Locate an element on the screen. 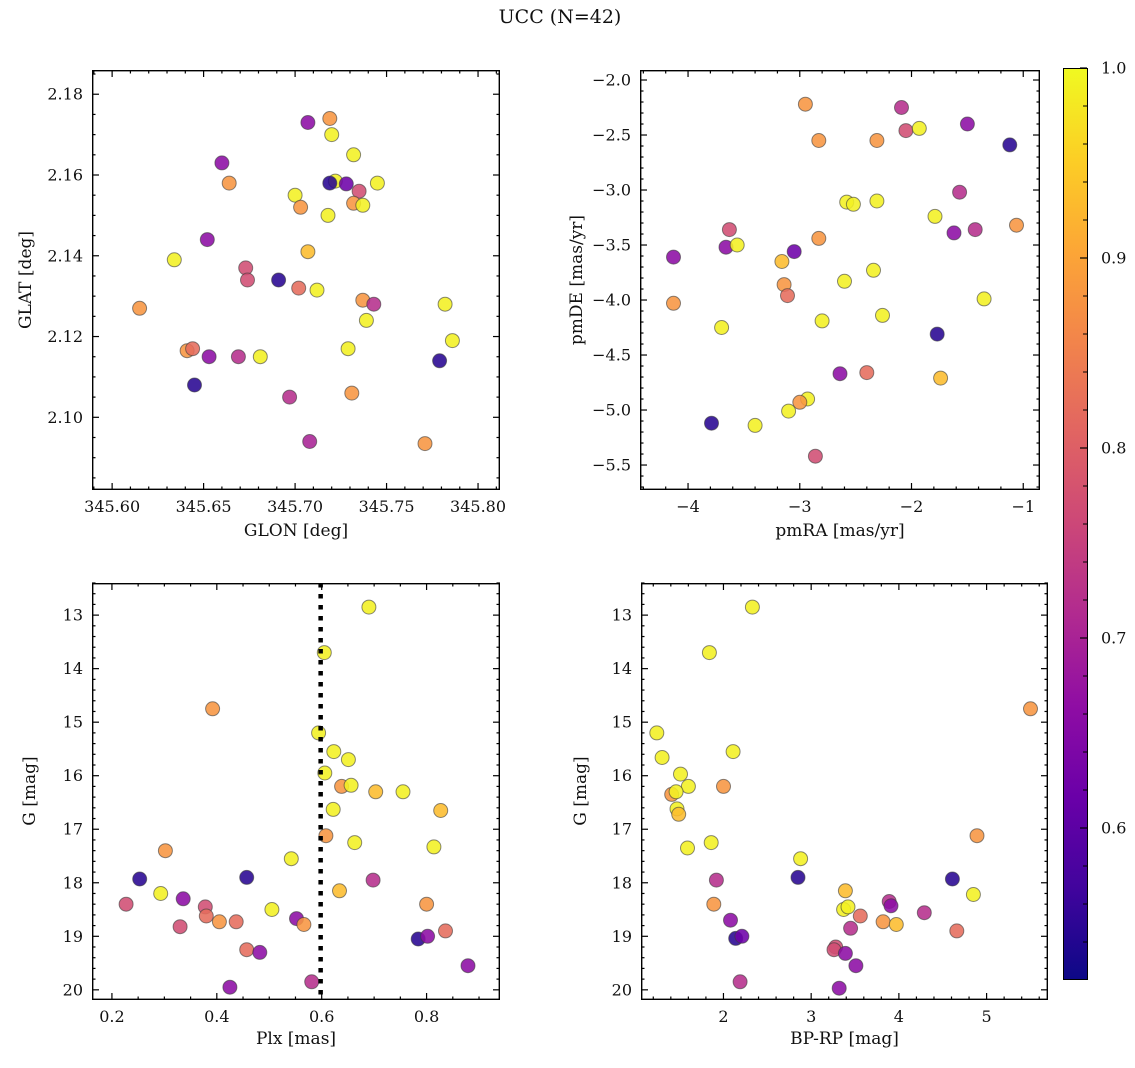  svg-text: 3 is located at coordinates (811, 1016).